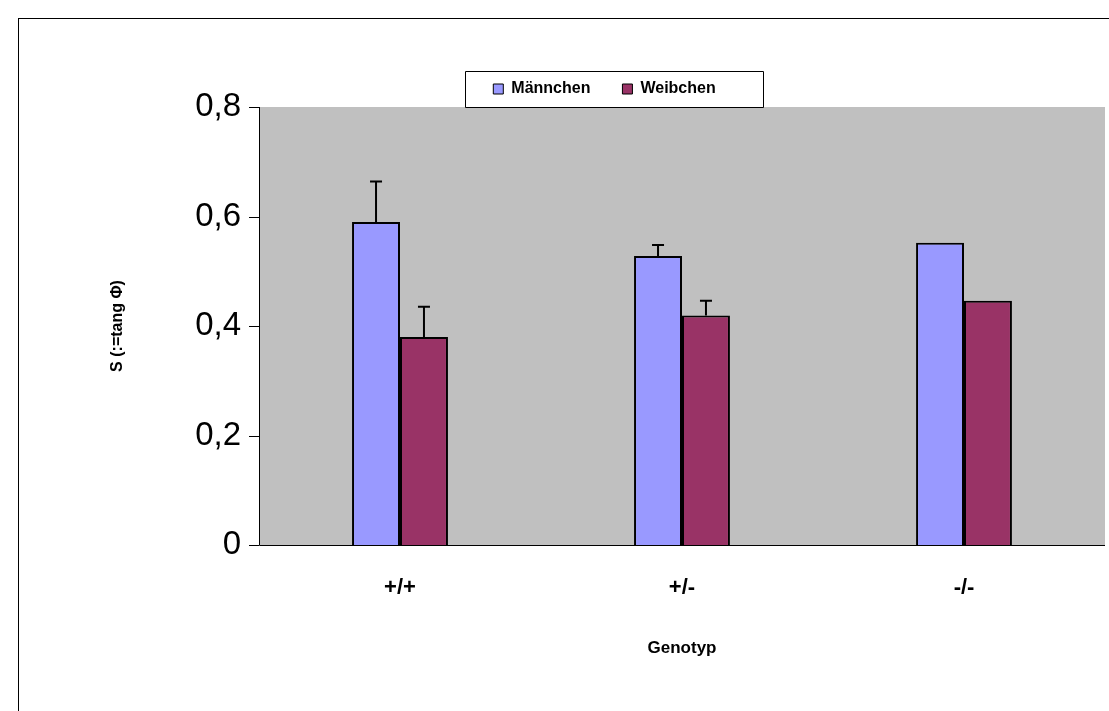 The width and height of the screenshot is (1109, 711). Describe the element at coordinates (682, 648) in the screenshot. I see `x-axis-title: Genotyp` at that location.